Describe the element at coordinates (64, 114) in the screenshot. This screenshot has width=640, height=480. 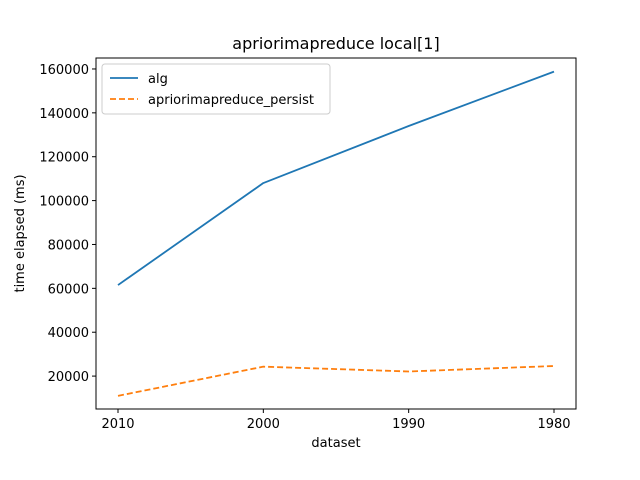
I see `y-tick-label: 140000` at that location.